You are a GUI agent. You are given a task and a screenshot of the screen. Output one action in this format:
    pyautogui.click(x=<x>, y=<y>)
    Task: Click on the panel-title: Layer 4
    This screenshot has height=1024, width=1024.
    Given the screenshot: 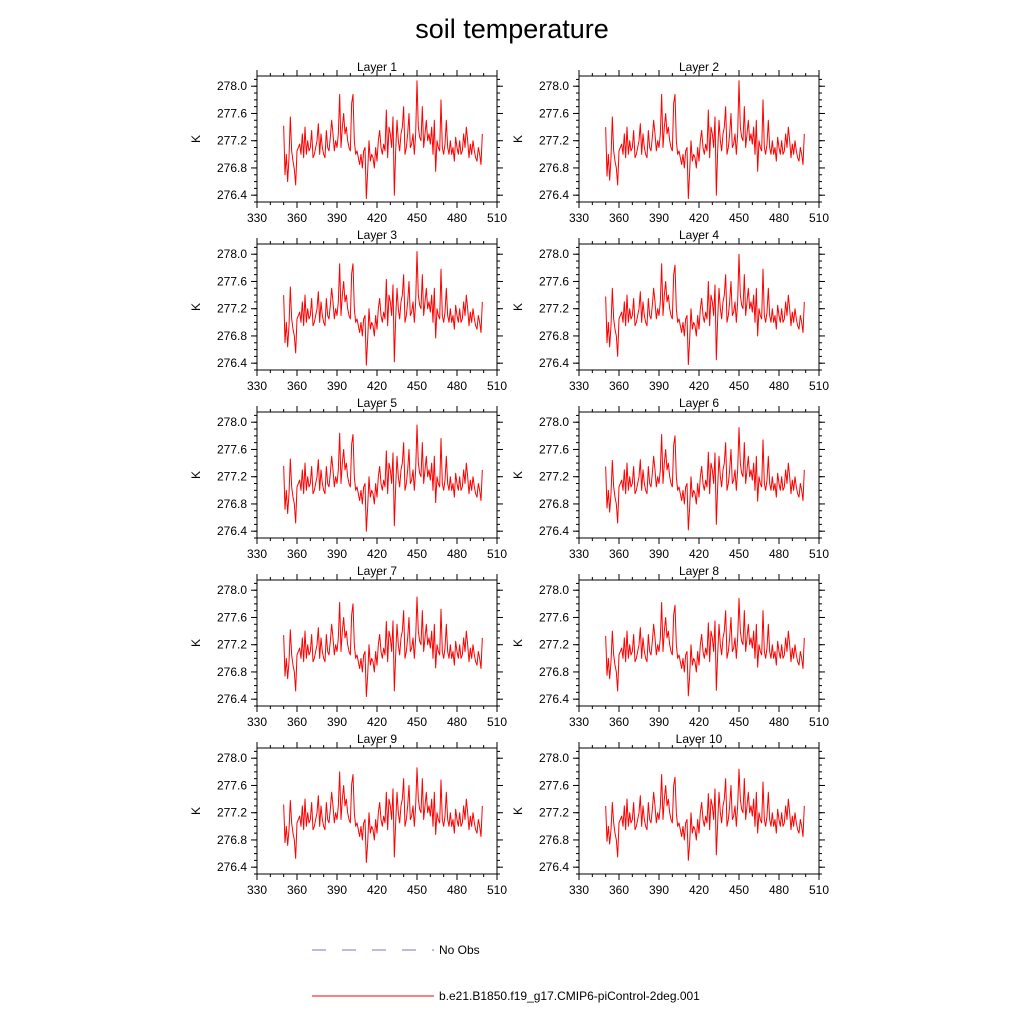 What is the action you would take?
    pyautogui.click(x=699, y=235)
    